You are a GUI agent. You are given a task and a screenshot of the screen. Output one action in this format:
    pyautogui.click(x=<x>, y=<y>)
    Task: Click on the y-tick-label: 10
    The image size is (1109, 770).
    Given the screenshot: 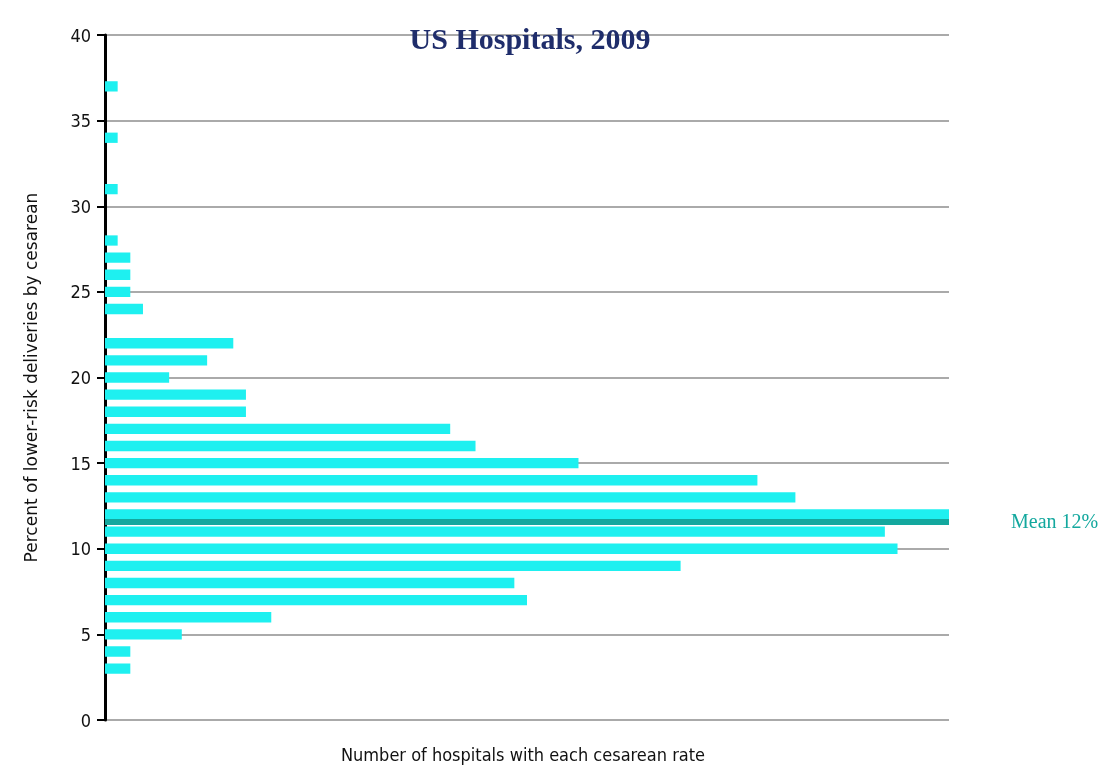 What is the action you would take?
    pyautogui.click(x=80, y=549)
    